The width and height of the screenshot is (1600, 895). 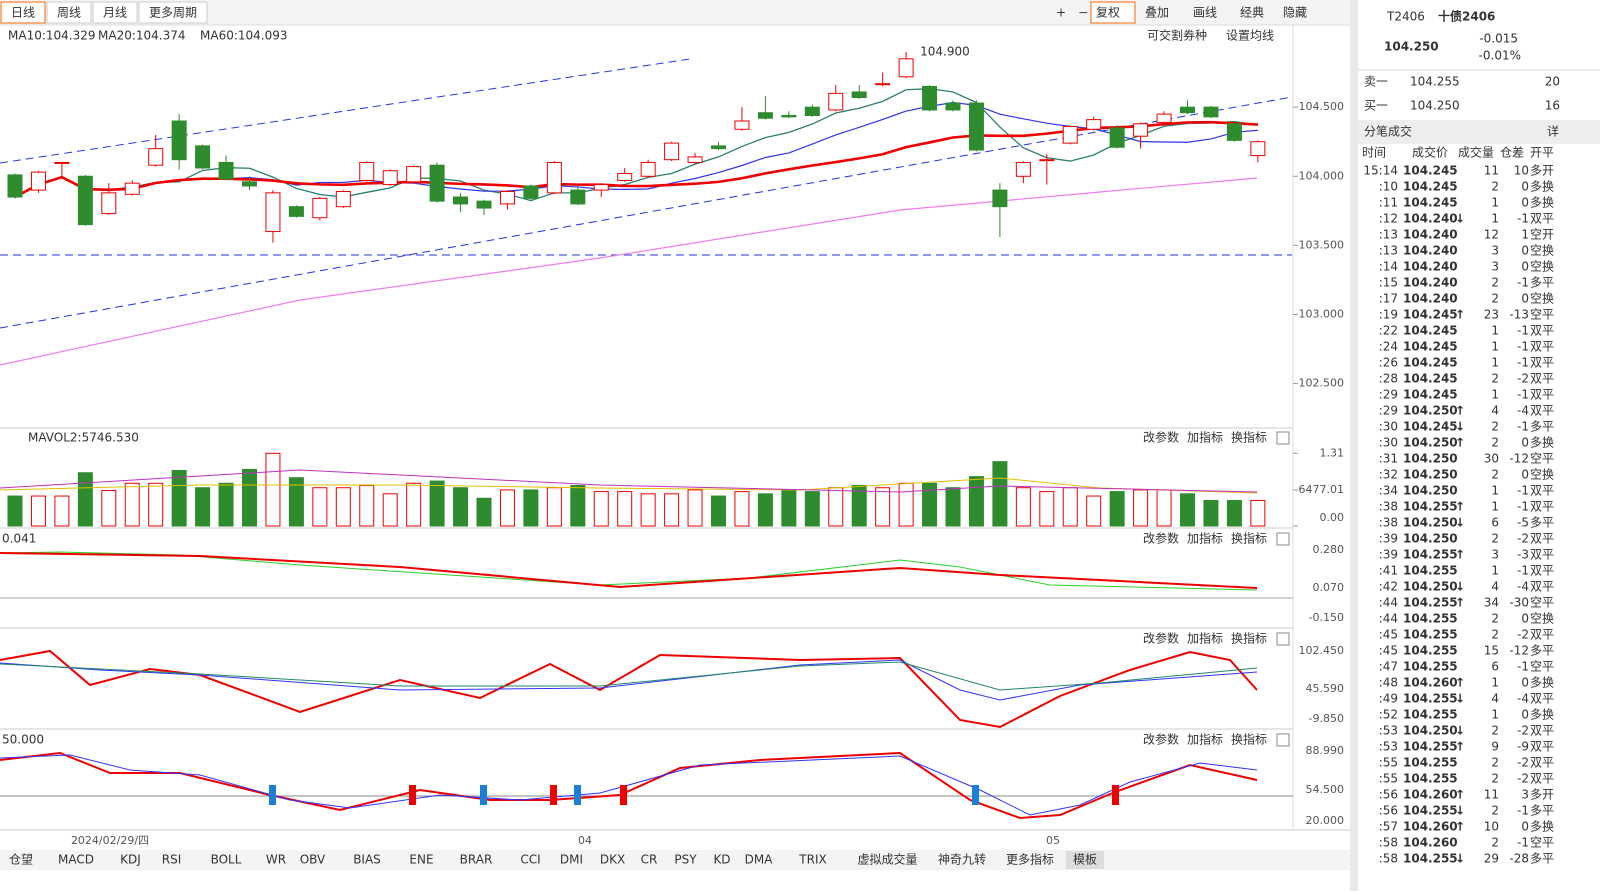 What do you see at coordinates (1205, 13) in the screenshot?
I see `tool-label: 画线` at bounding box center [1205, 13].